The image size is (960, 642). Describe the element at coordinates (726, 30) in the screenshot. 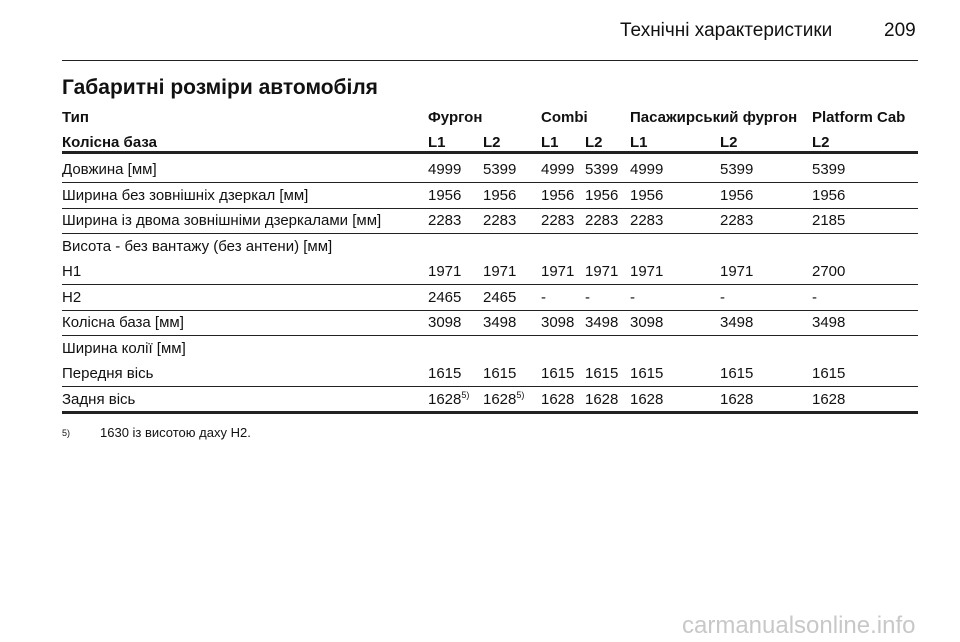

I see `running-header: Технічні характеристики` at that location.